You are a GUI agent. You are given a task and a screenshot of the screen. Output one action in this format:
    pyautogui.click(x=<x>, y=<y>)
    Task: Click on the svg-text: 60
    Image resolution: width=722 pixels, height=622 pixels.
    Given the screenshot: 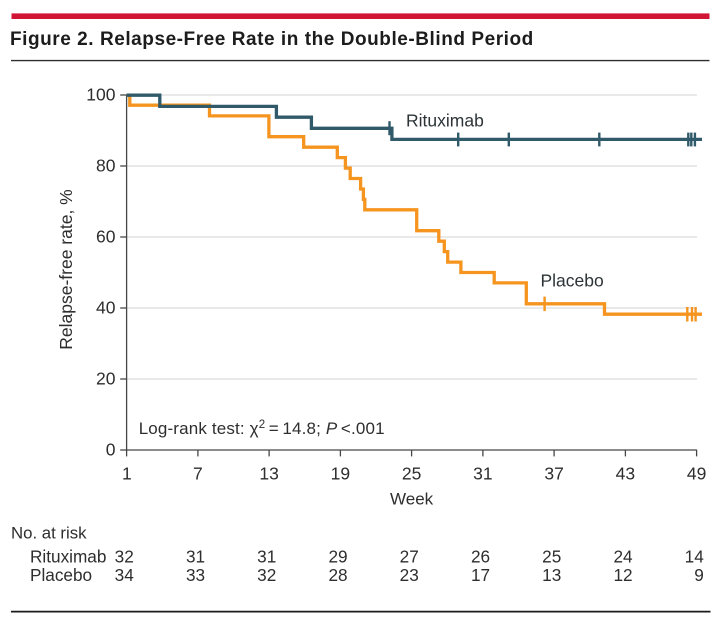 What is the action you would take?
    pyautogui.click(x=106, y=237)
    